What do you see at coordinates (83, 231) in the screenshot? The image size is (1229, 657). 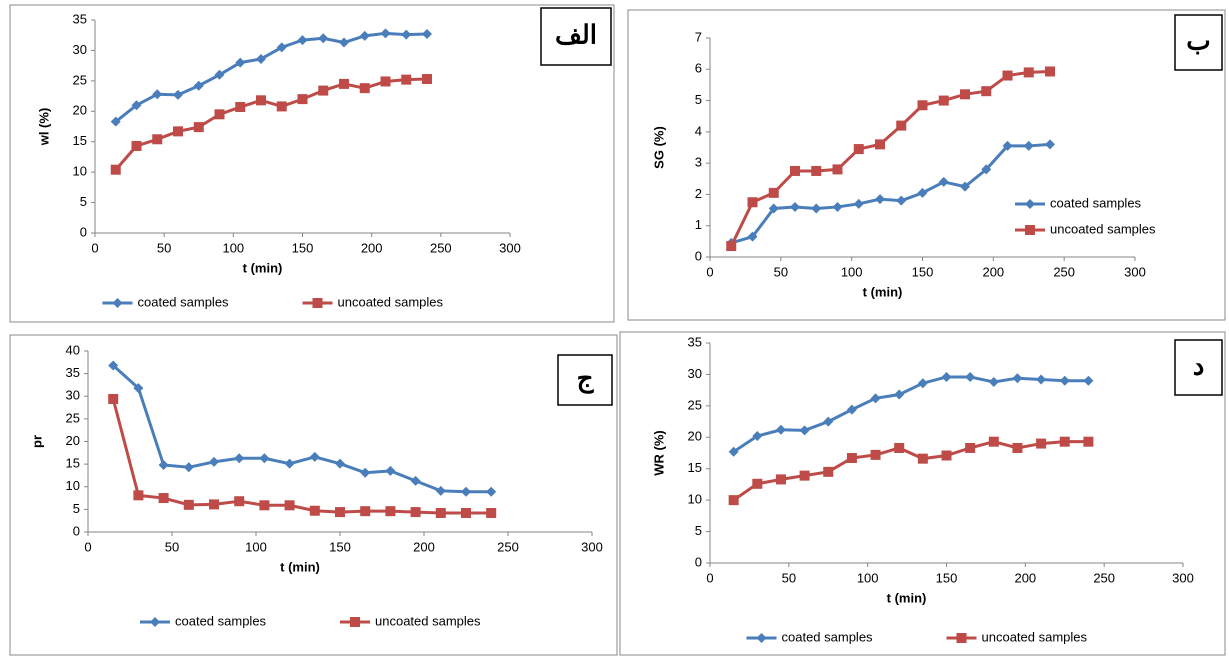 I see `y-tick-label: 0` at bounding box center [83, 231].